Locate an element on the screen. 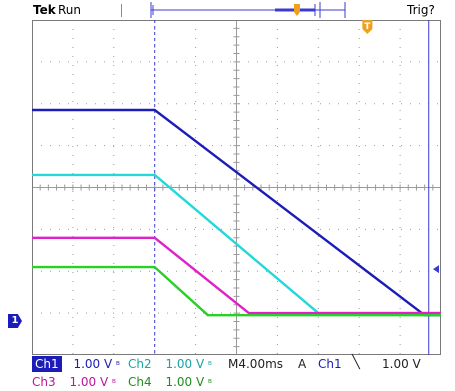  ch4-tag: Ch4 is located at coordinates (140, 382).